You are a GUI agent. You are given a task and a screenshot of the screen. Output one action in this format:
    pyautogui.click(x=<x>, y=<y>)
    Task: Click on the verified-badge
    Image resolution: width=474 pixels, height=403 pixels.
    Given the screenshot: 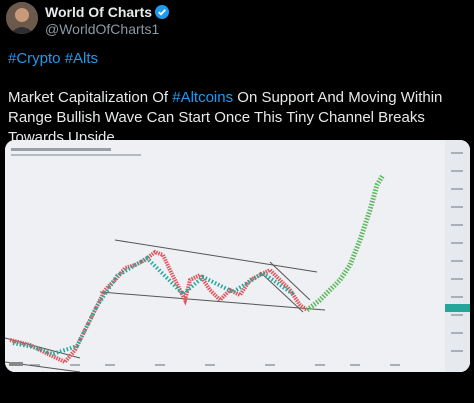 What is the action you would take?
    pyautogui.click(x=162, y=12)
    